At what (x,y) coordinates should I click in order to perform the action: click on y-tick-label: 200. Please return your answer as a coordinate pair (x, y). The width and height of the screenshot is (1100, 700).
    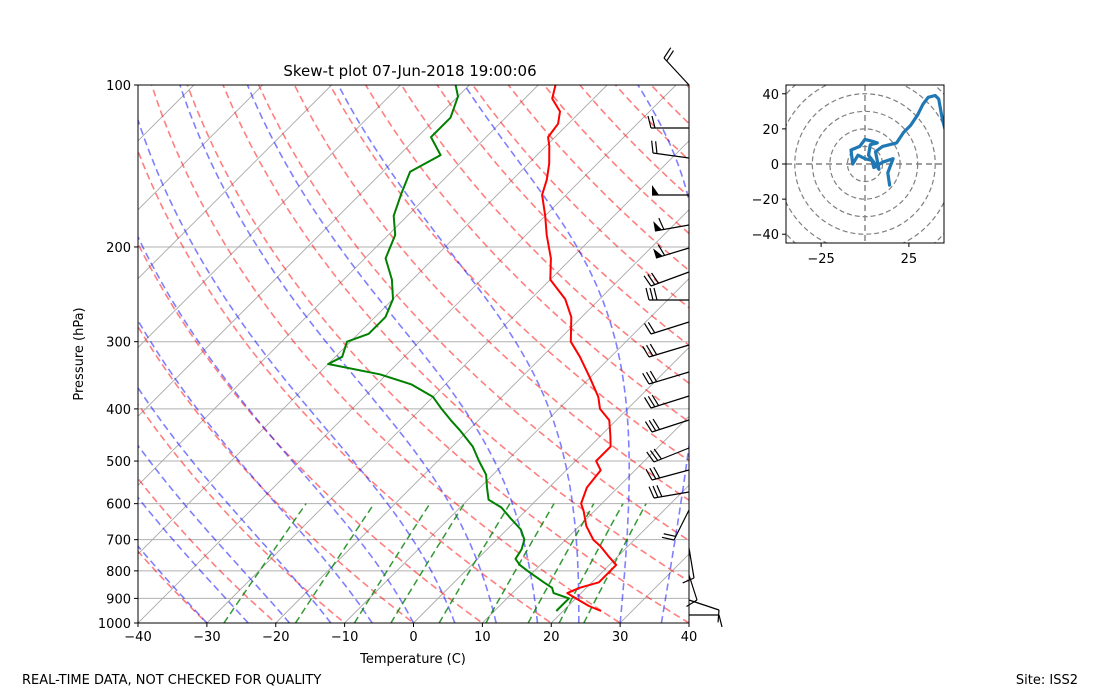
    Looking at the image, I should click on (118, 248).